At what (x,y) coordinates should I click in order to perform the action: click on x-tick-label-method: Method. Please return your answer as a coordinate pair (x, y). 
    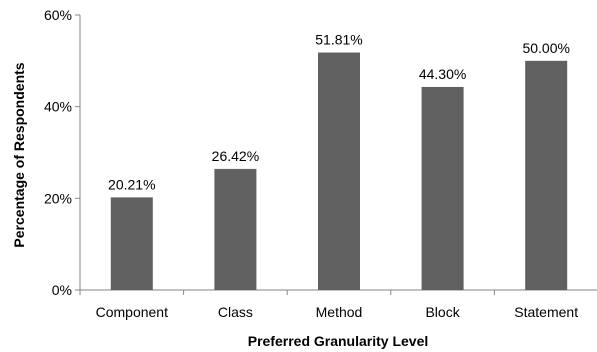
    Looking at the image, I should click on (339, 312).